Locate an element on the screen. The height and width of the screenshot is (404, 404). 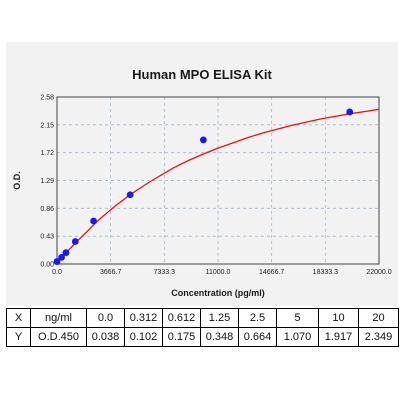
chart-title: Human MPO ELISA Kit is located at coordinates (202, 74).